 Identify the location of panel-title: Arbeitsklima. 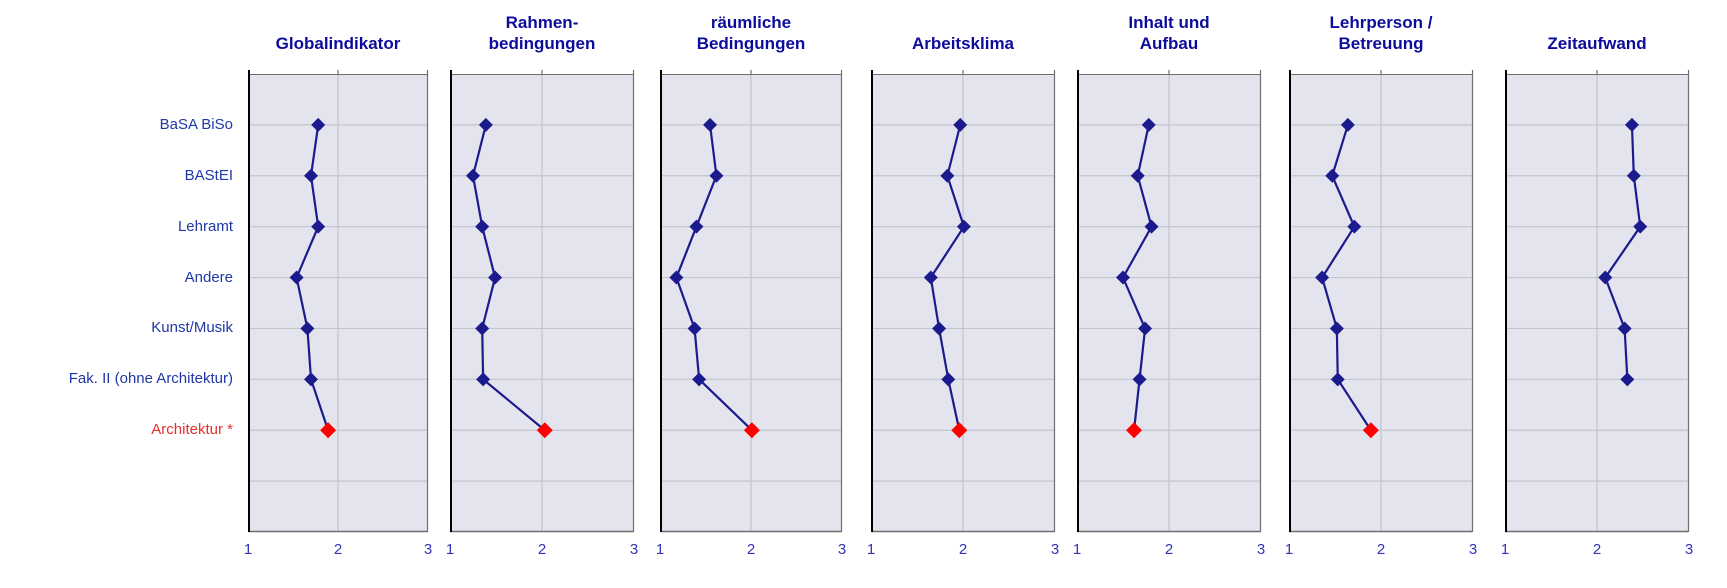
(963, 43).